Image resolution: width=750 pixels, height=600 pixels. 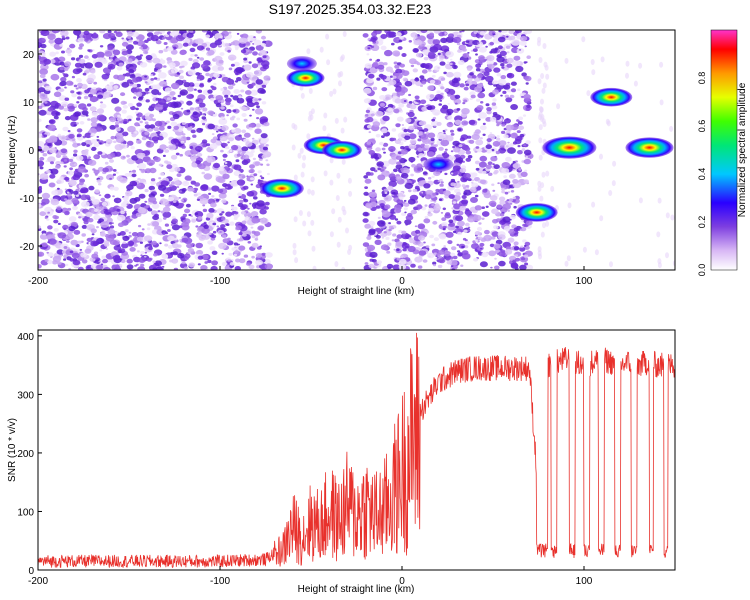 What do you see at coordinates (38, 581) in the screenshot?
I see `snr-x-tick-label: -200` at bounding box center [38, 581].